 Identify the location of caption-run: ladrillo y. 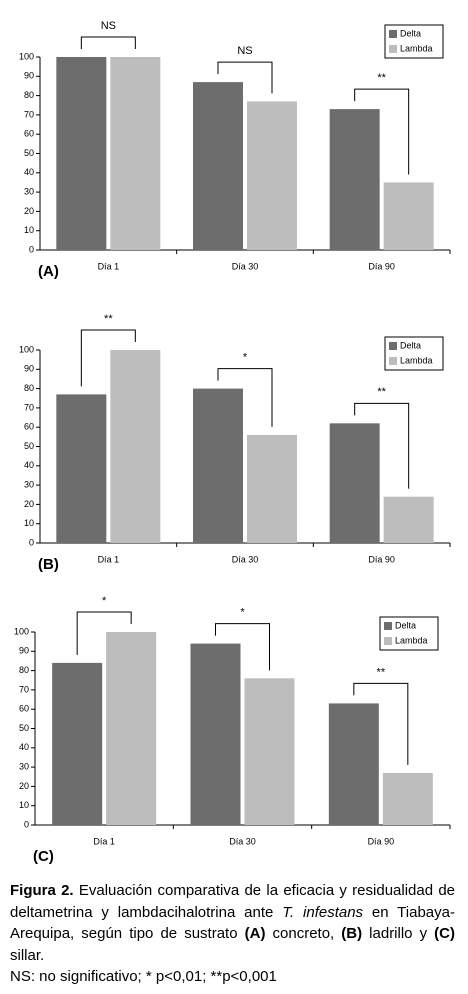
(398, 933).